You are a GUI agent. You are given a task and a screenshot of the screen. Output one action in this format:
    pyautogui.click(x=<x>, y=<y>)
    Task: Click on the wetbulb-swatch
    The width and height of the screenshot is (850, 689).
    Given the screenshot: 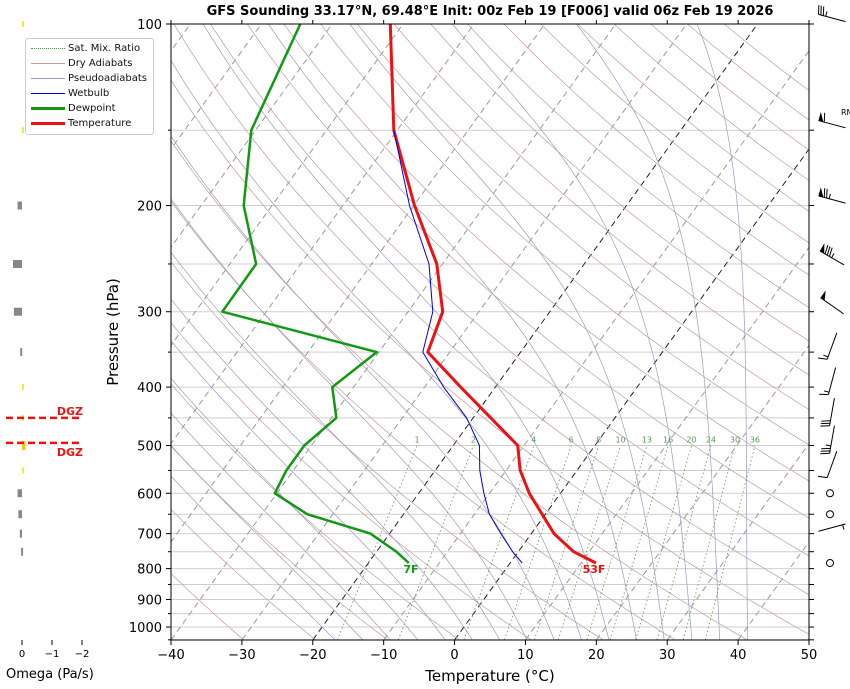 What is the action you would take?
    pyautogui.click(x=48, y=93)
    